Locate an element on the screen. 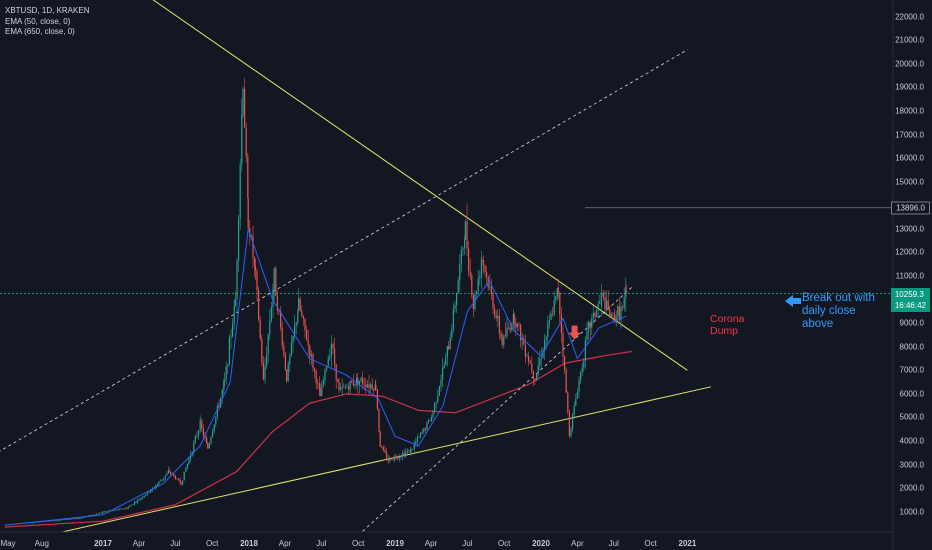 This screenshot has height=550, width=932. breakout-text: Break out with daily close above is located at coordinates (838, 311).